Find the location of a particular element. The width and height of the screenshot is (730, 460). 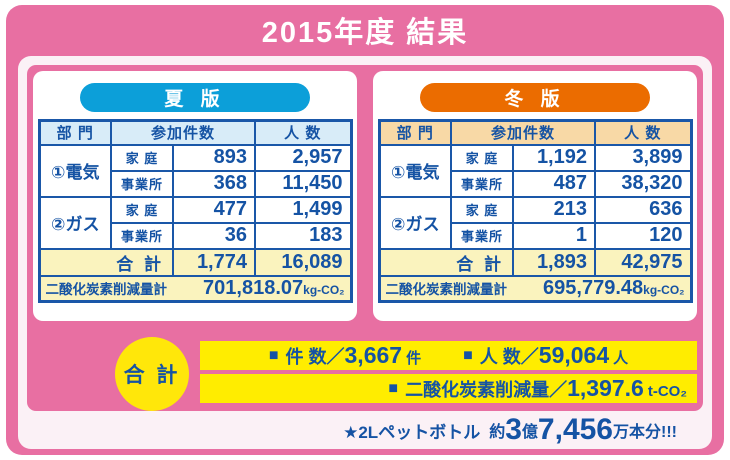

summer-category-gas: ②ガス is located at coordinates (75, 222).